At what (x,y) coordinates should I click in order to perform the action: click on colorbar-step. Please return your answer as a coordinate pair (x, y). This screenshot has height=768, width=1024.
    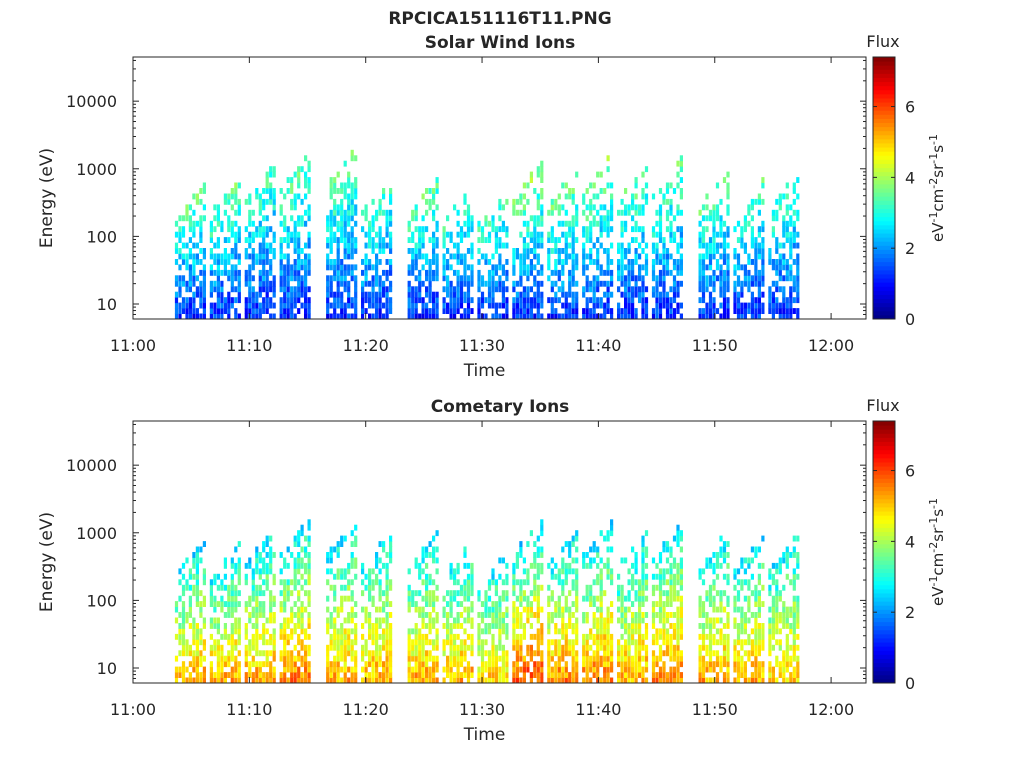
    Looking at the image, I should click on (884, 129).